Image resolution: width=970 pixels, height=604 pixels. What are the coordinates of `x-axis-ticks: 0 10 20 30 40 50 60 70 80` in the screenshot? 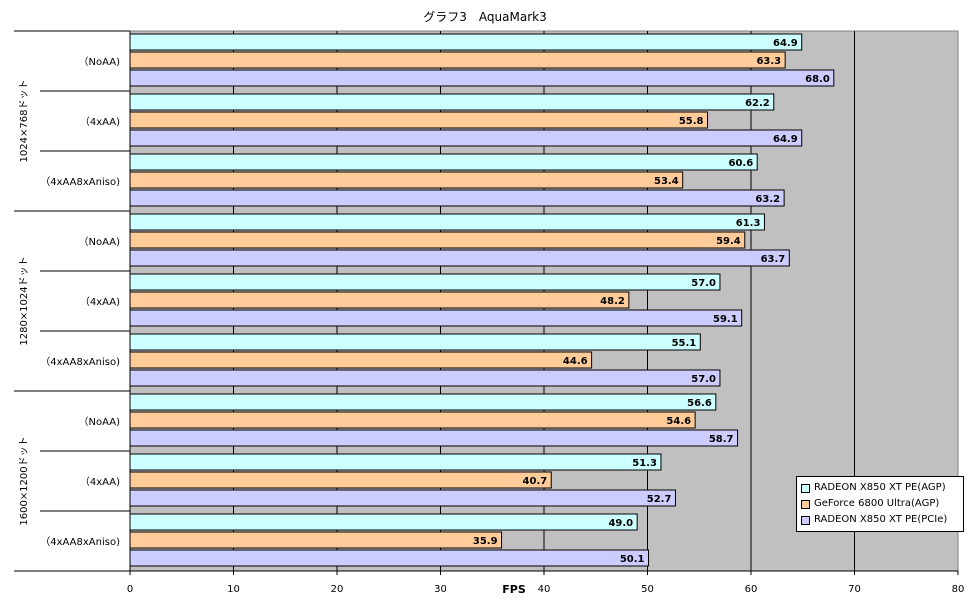 It's located at (546, 582).